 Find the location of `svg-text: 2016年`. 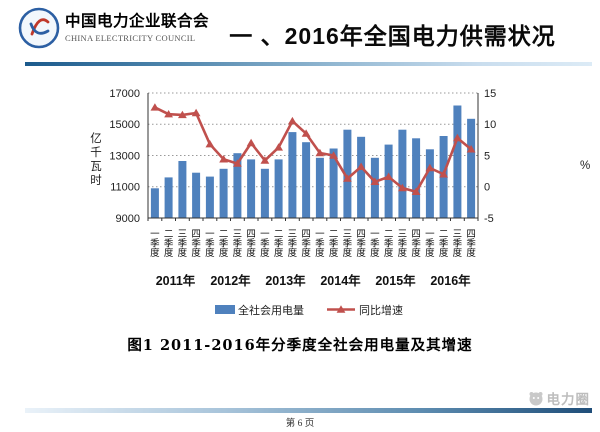

svg-text: 2016年 is located at coordinates (450, 280).